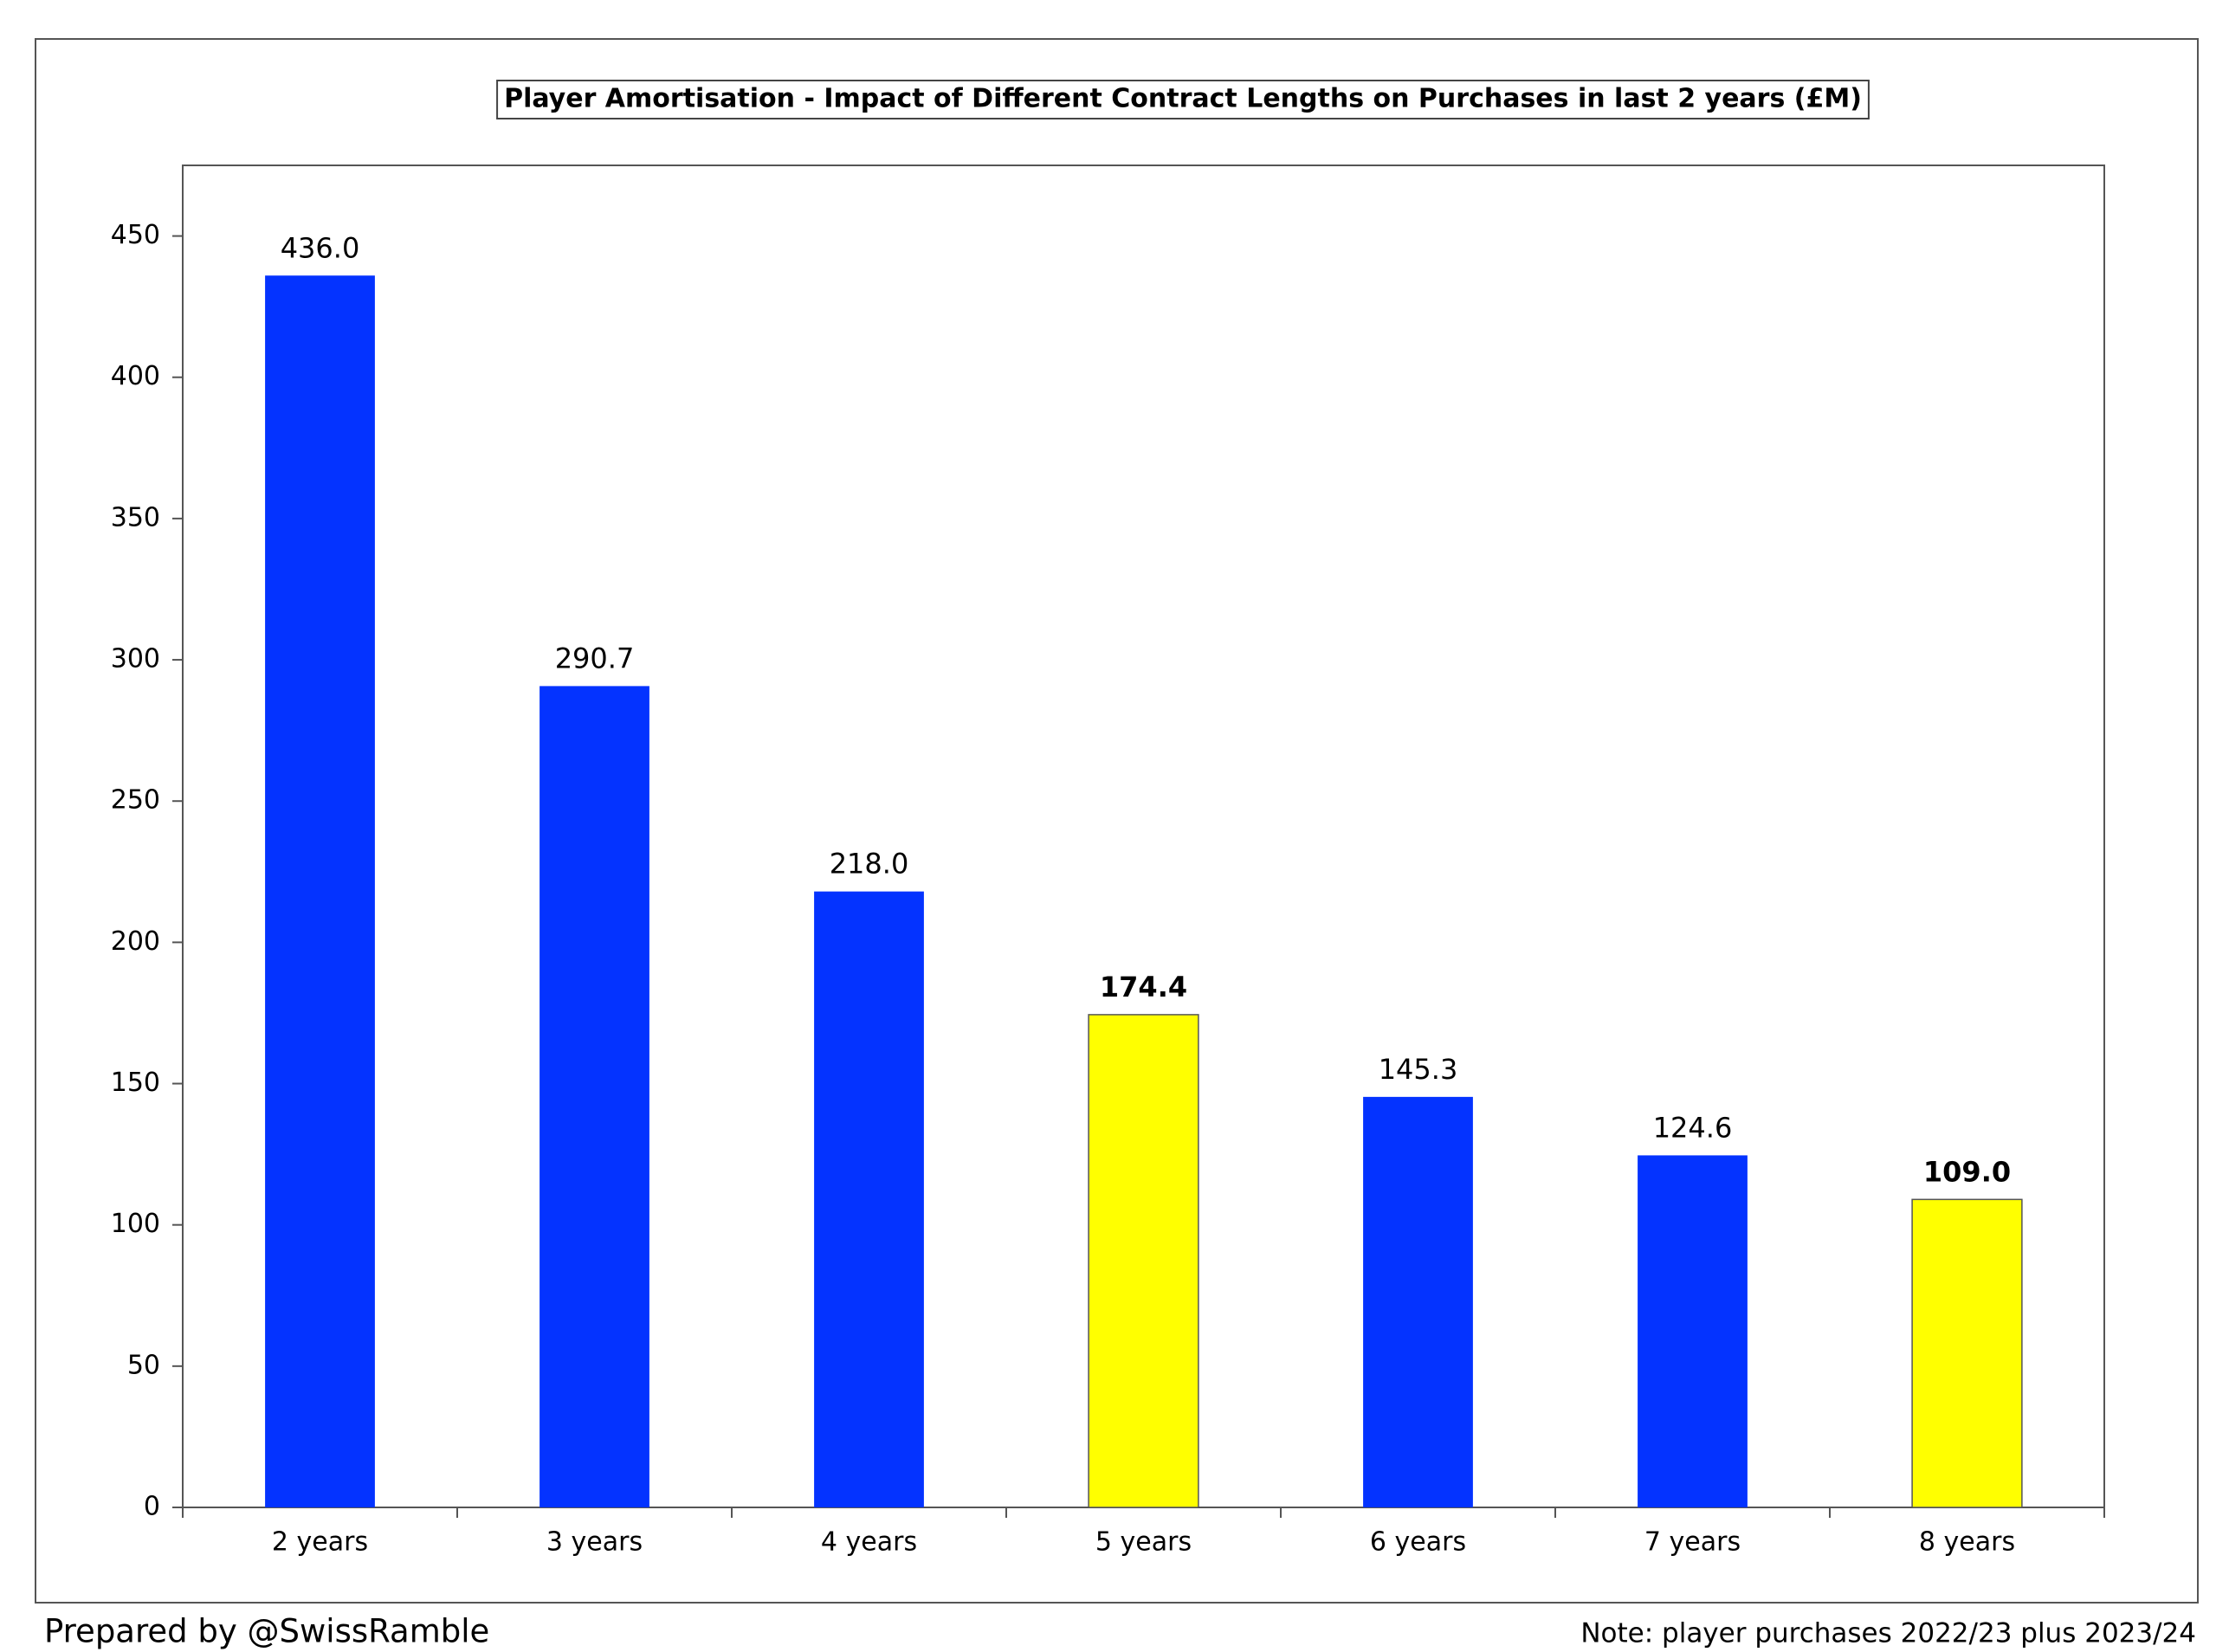 The height and width of the screenshot is (1652, 2229). What do you see at coordinates (135, 1224) in the screenshot?
I see `y-tick-label: 100` at bounding box center [135, 1224].